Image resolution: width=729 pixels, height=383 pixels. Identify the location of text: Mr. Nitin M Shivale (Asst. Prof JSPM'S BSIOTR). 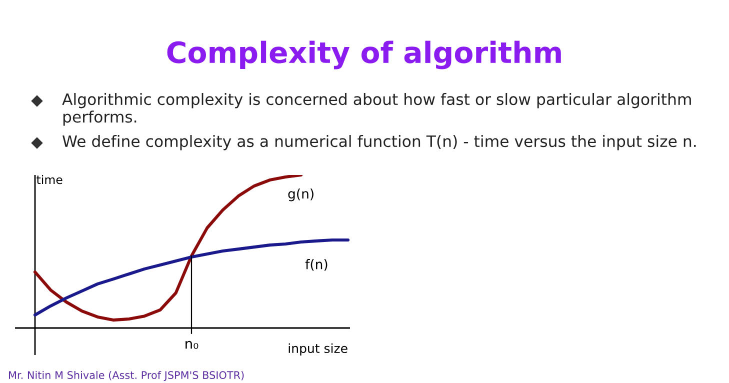
(126, 375).